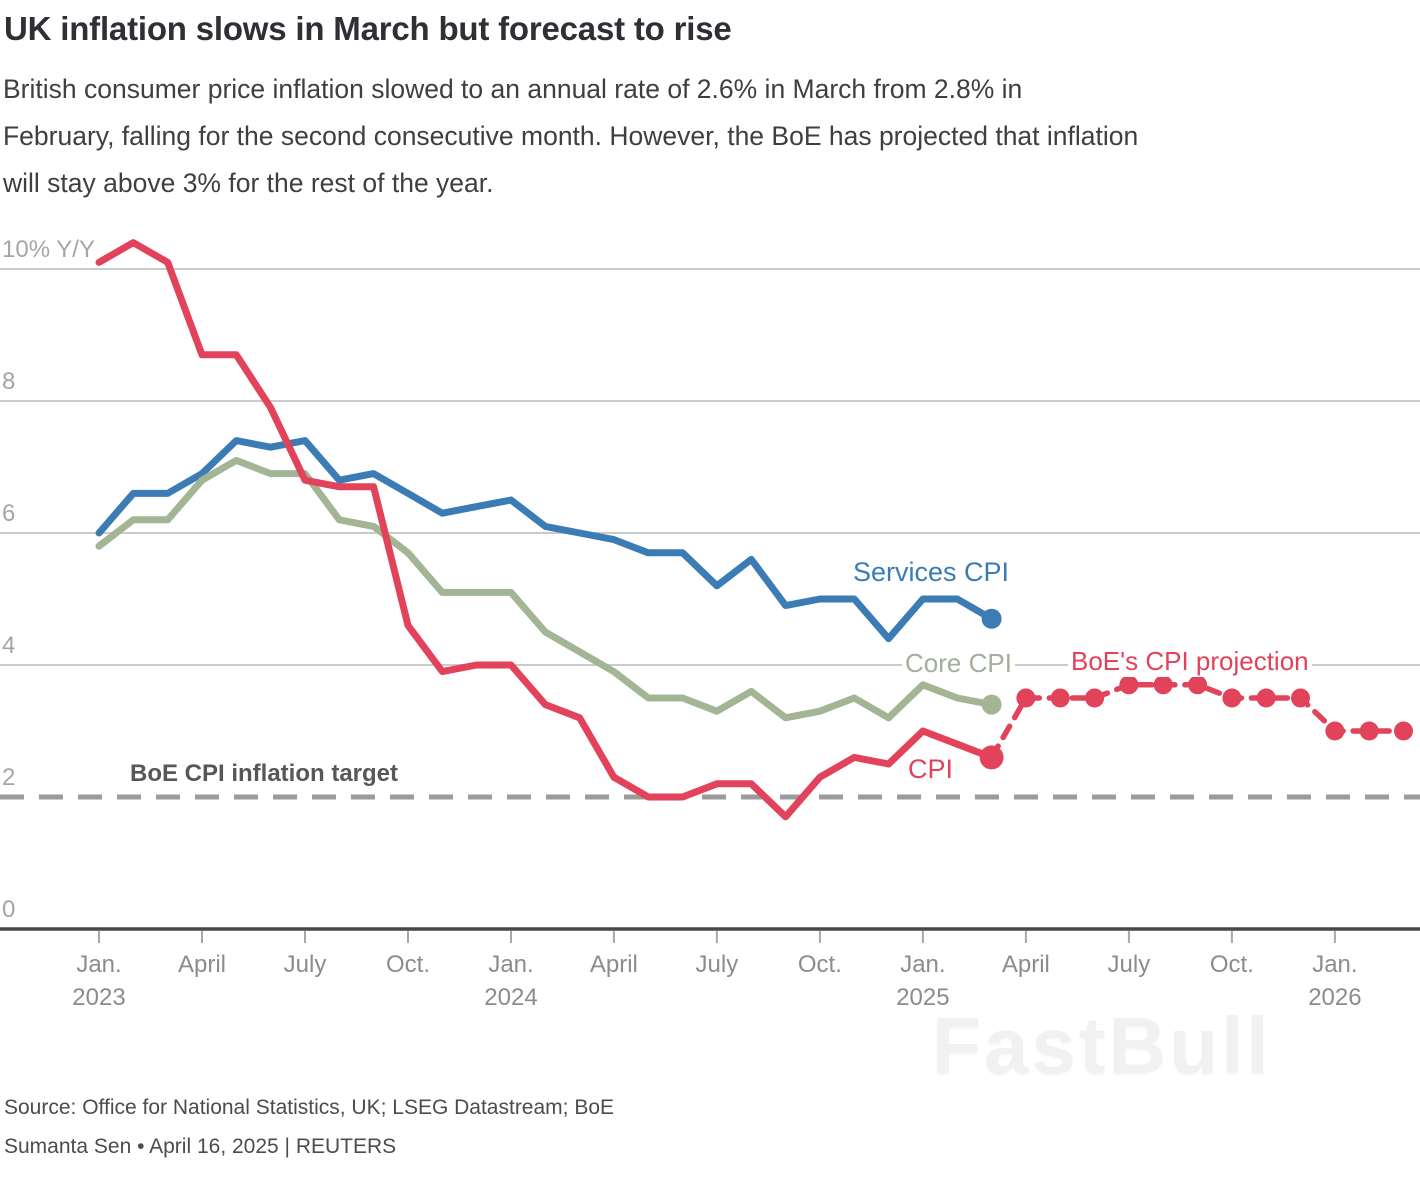 Image resolution: width=1420 pixels, height=1188 pixels. I want to click on x-tick-year: 2023, so click(99, 997).